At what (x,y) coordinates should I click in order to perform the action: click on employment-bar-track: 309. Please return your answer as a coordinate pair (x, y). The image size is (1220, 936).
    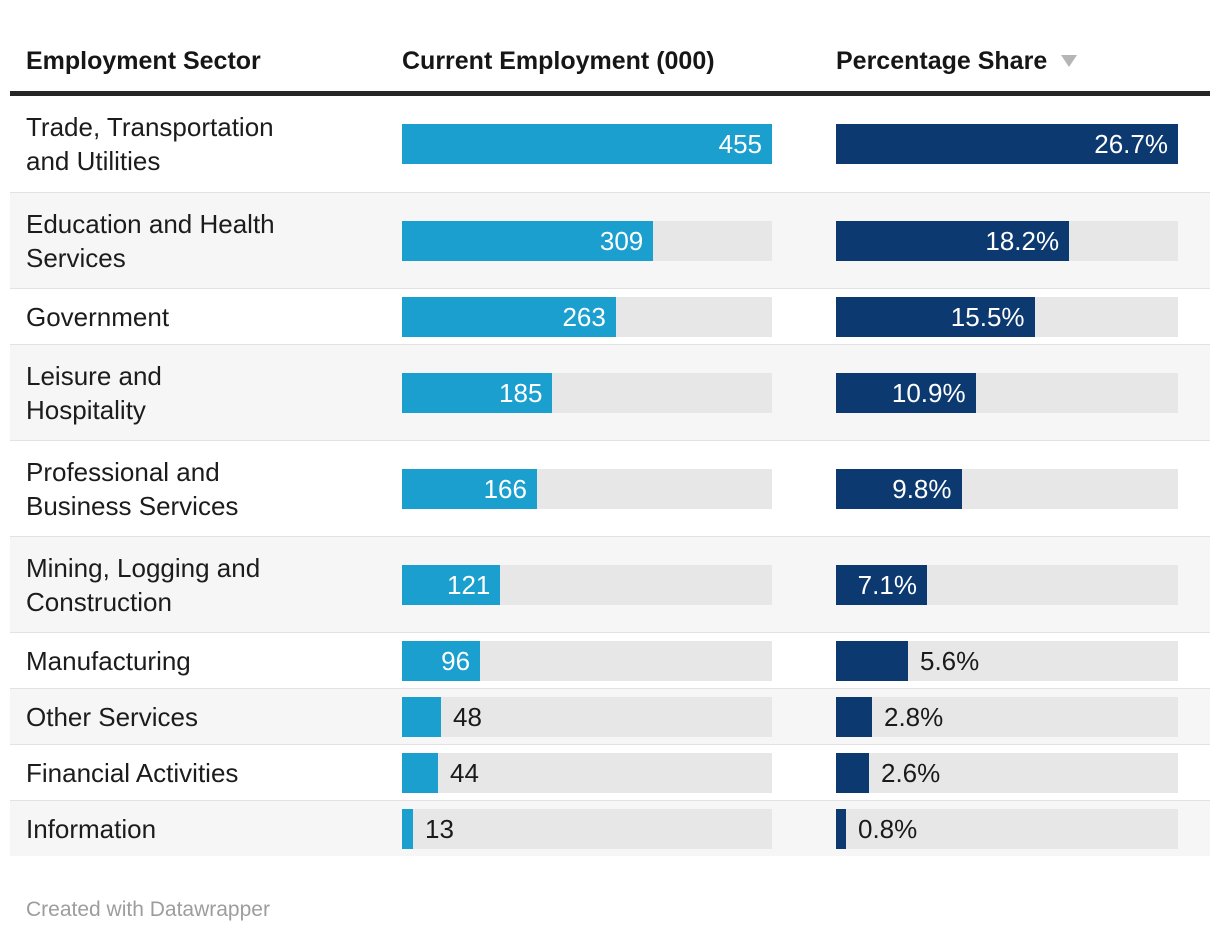
    Looking at the image, I should click on (587, 240).